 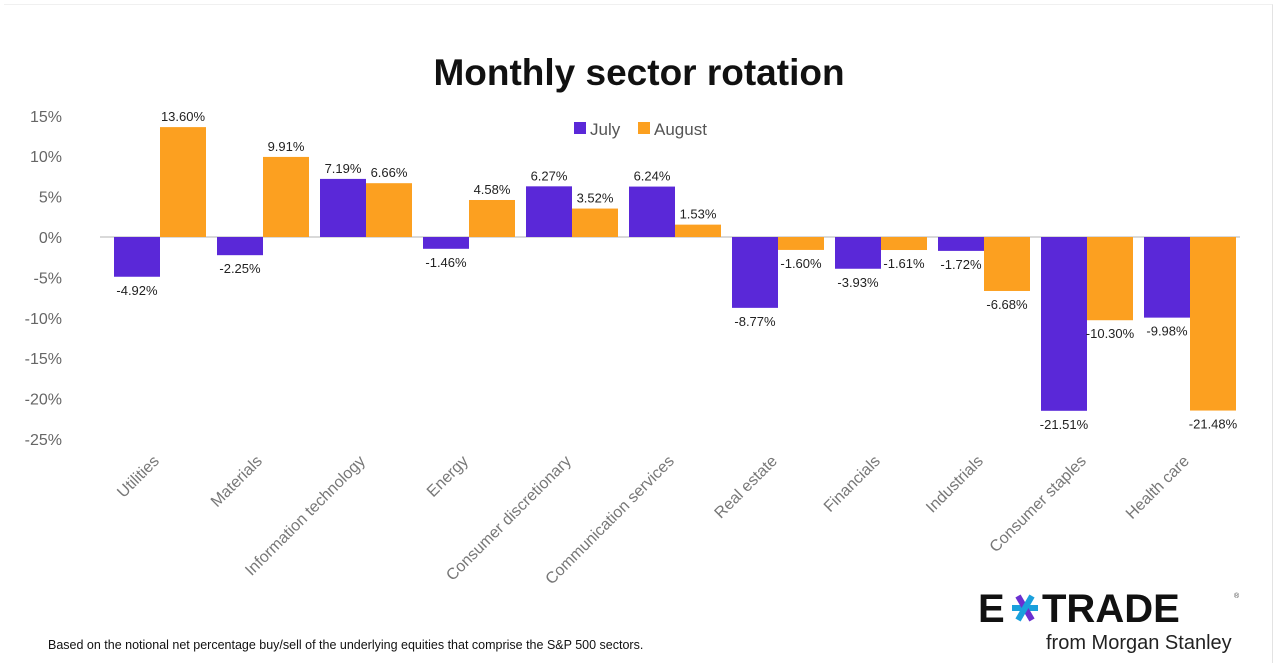 I want to click on etrade-wordmark: E TRADE ®, so click(x=1109, y=609).